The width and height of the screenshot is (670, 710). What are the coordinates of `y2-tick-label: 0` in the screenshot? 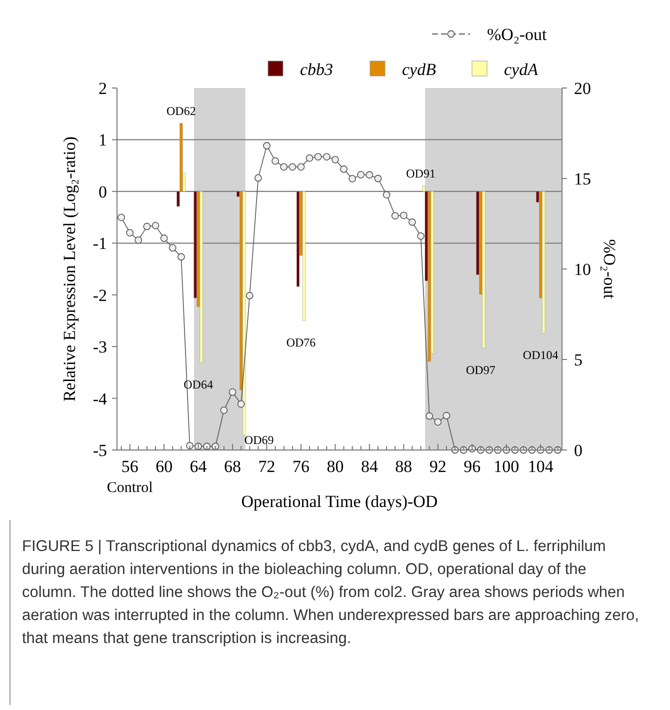 It's located at (578, 450).